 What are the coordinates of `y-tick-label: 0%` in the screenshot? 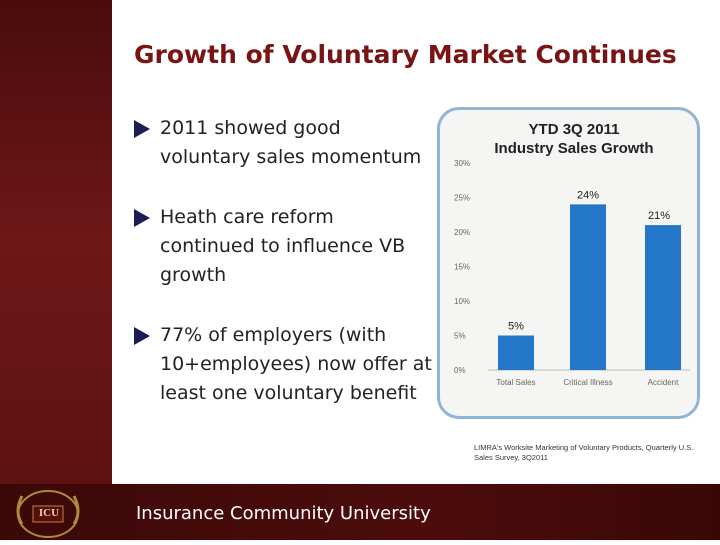 It's located at (460, 370).